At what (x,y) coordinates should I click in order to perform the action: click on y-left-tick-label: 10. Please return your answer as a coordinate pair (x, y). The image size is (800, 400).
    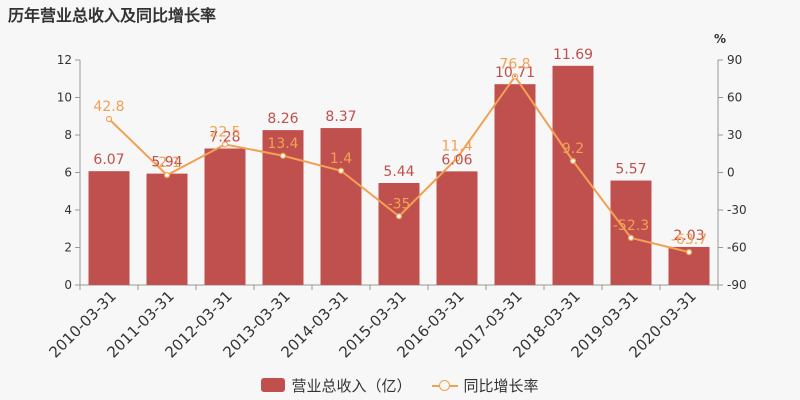
    Looking at the image, I should click on (64, 98).